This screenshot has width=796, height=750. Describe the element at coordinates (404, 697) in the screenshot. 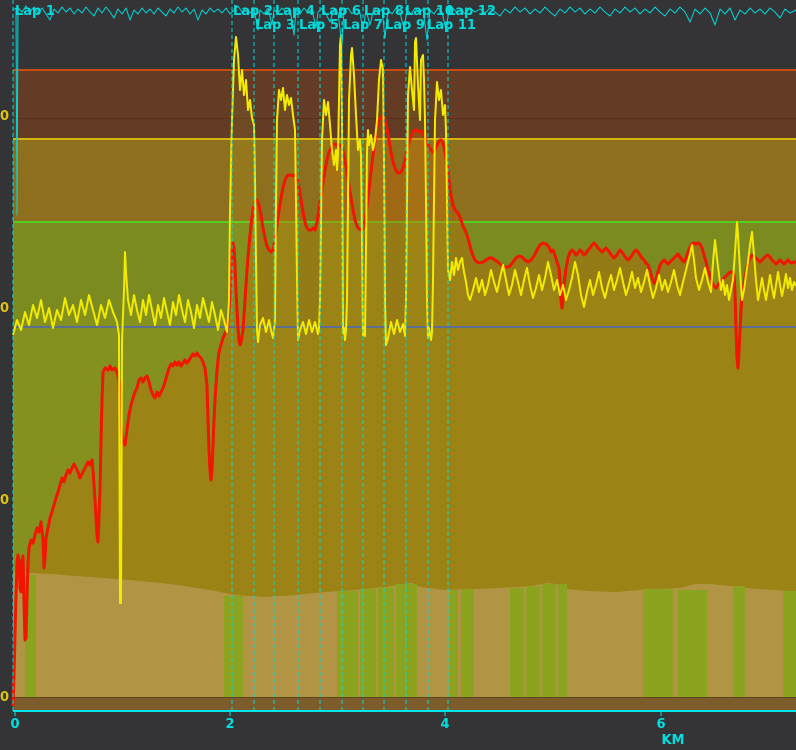

I see `strip-edge` at that location.